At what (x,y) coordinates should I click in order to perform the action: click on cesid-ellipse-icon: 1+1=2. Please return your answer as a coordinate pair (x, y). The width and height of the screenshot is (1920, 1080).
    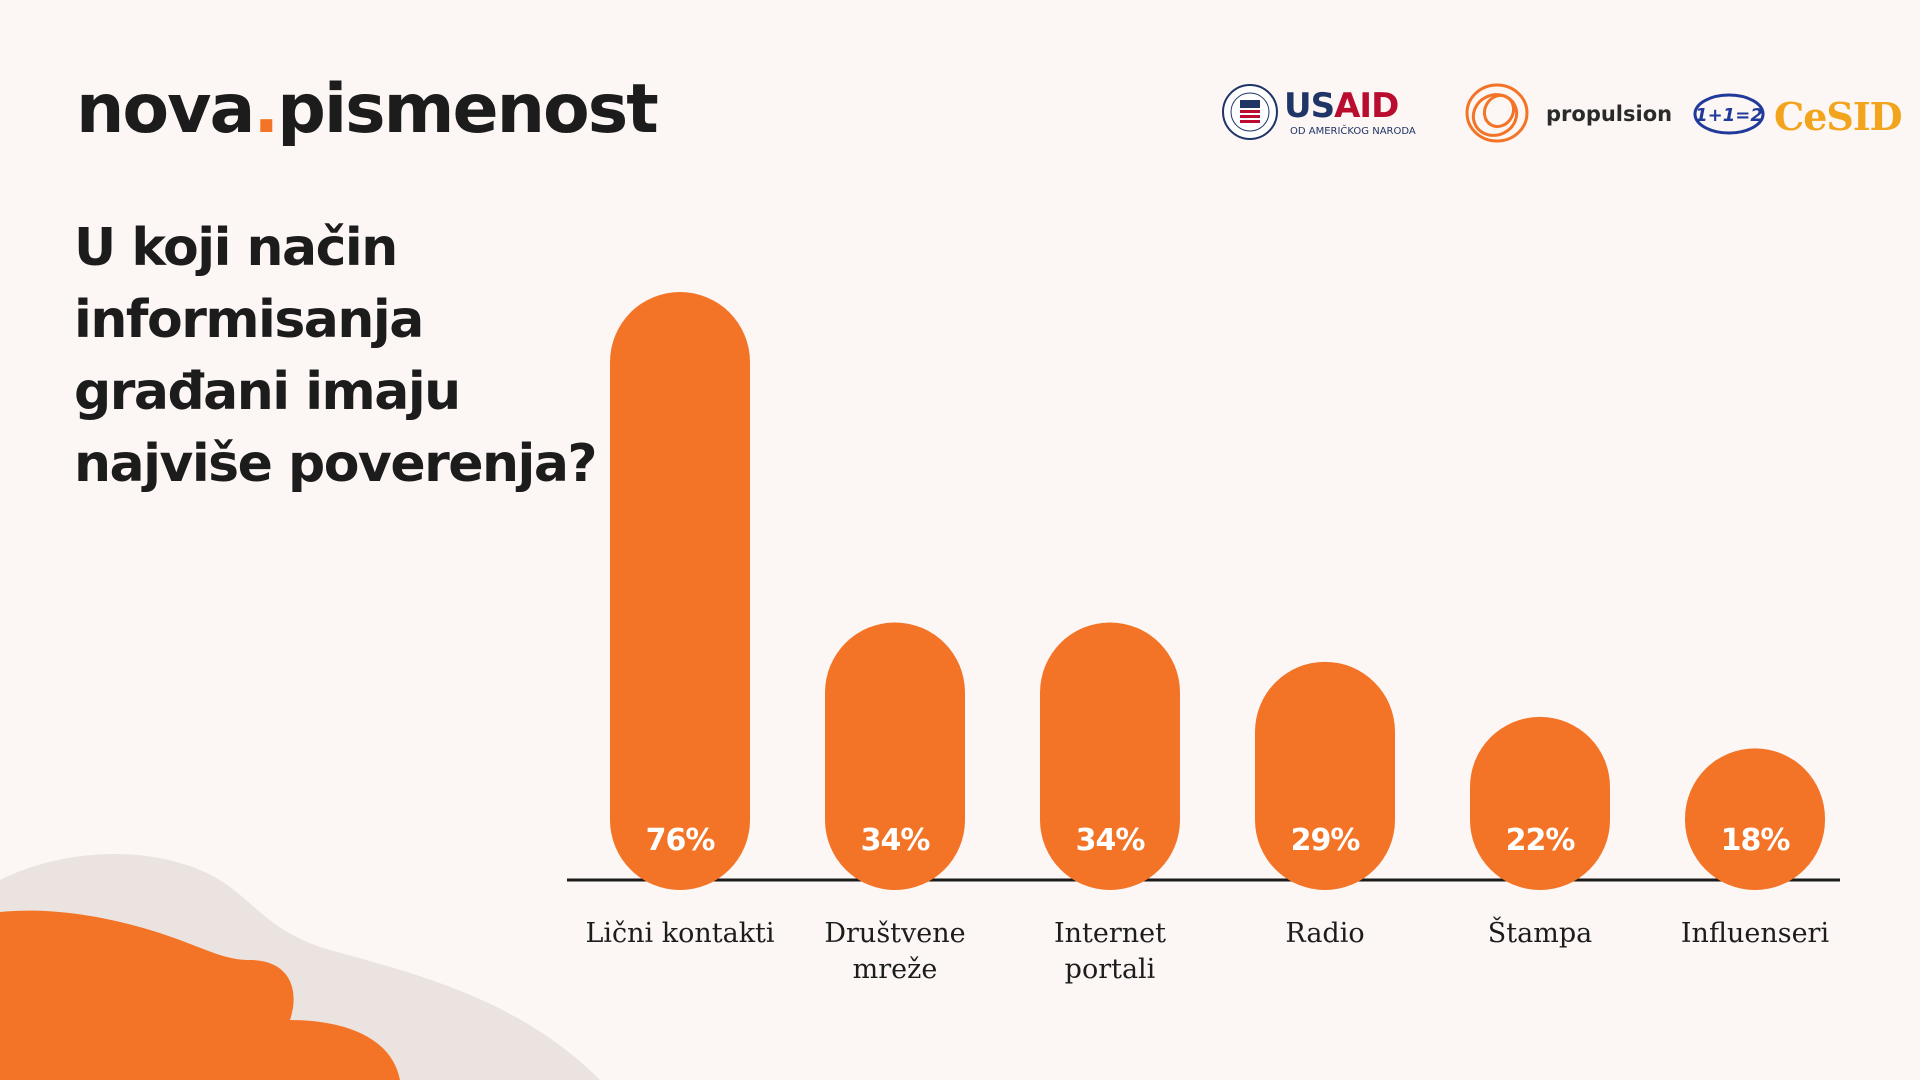
    Looking at the image, I should click on (1729, 114).